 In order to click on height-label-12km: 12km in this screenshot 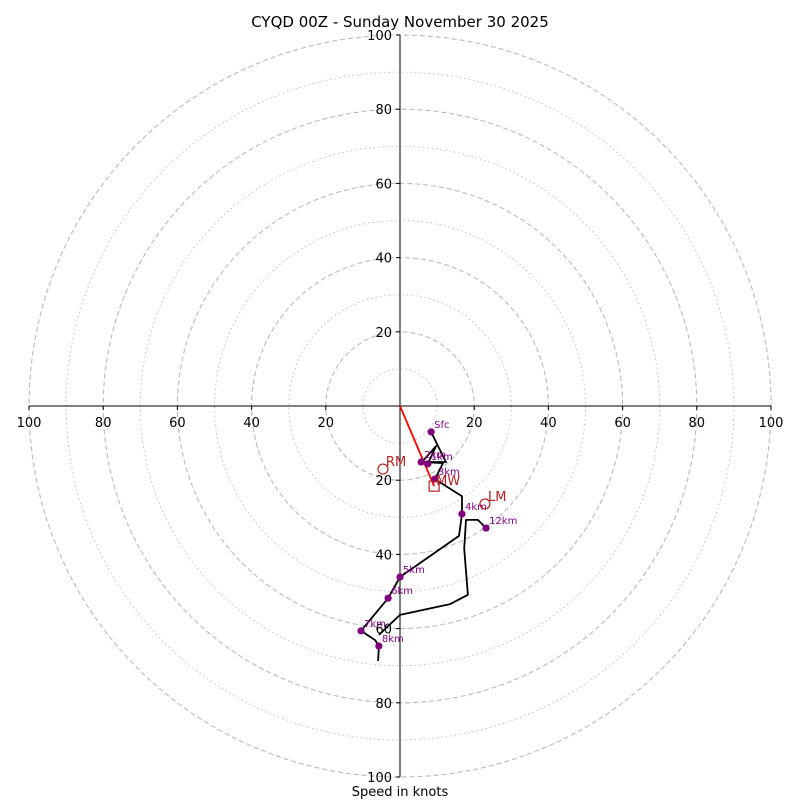, I will do `click(503, 521)`.